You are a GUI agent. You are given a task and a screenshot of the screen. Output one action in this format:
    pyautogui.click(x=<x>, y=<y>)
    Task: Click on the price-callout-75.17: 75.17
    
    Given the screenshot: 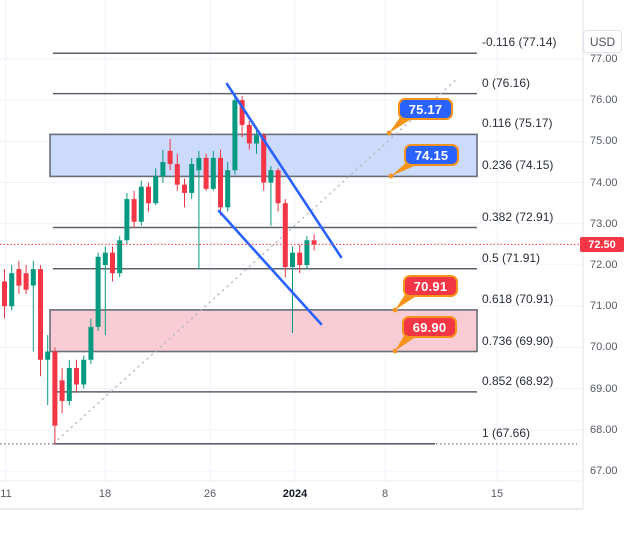 What is the action you would take?
    pyautogui.click(x=425, y=109)
    